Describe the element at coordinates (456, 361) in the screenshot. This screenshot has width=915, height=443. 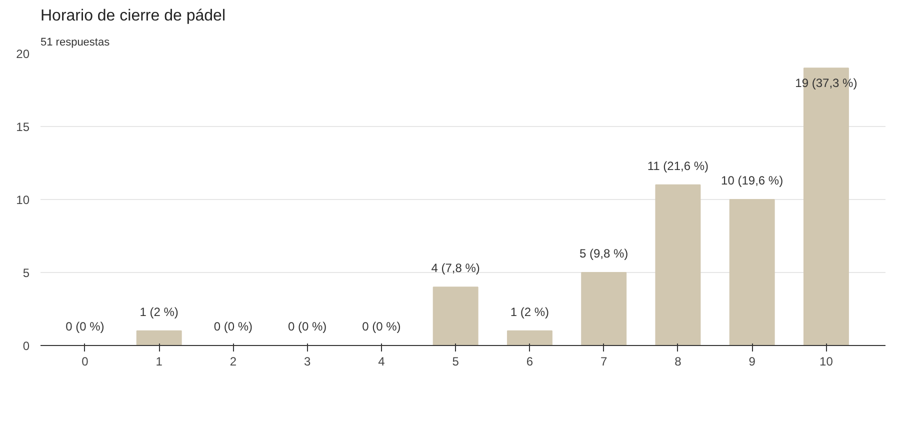
I see `x-tick-label: 5` at that location.